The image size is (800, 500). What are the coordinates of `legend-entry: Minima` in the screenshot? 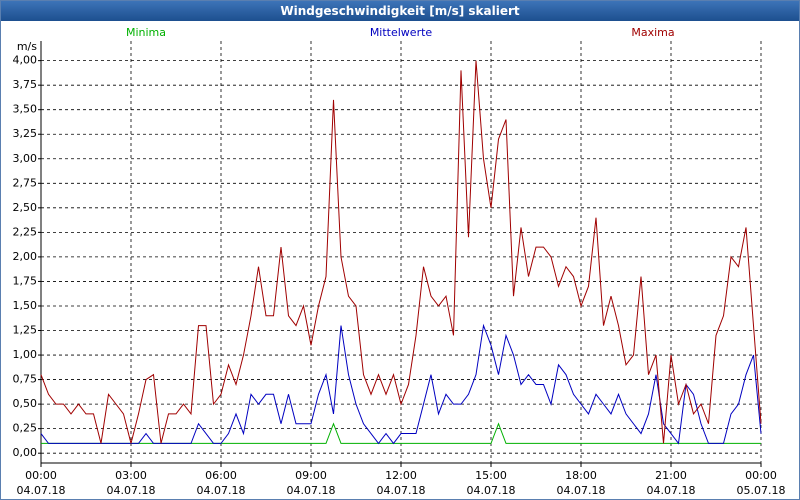 It's located at (146, 32).